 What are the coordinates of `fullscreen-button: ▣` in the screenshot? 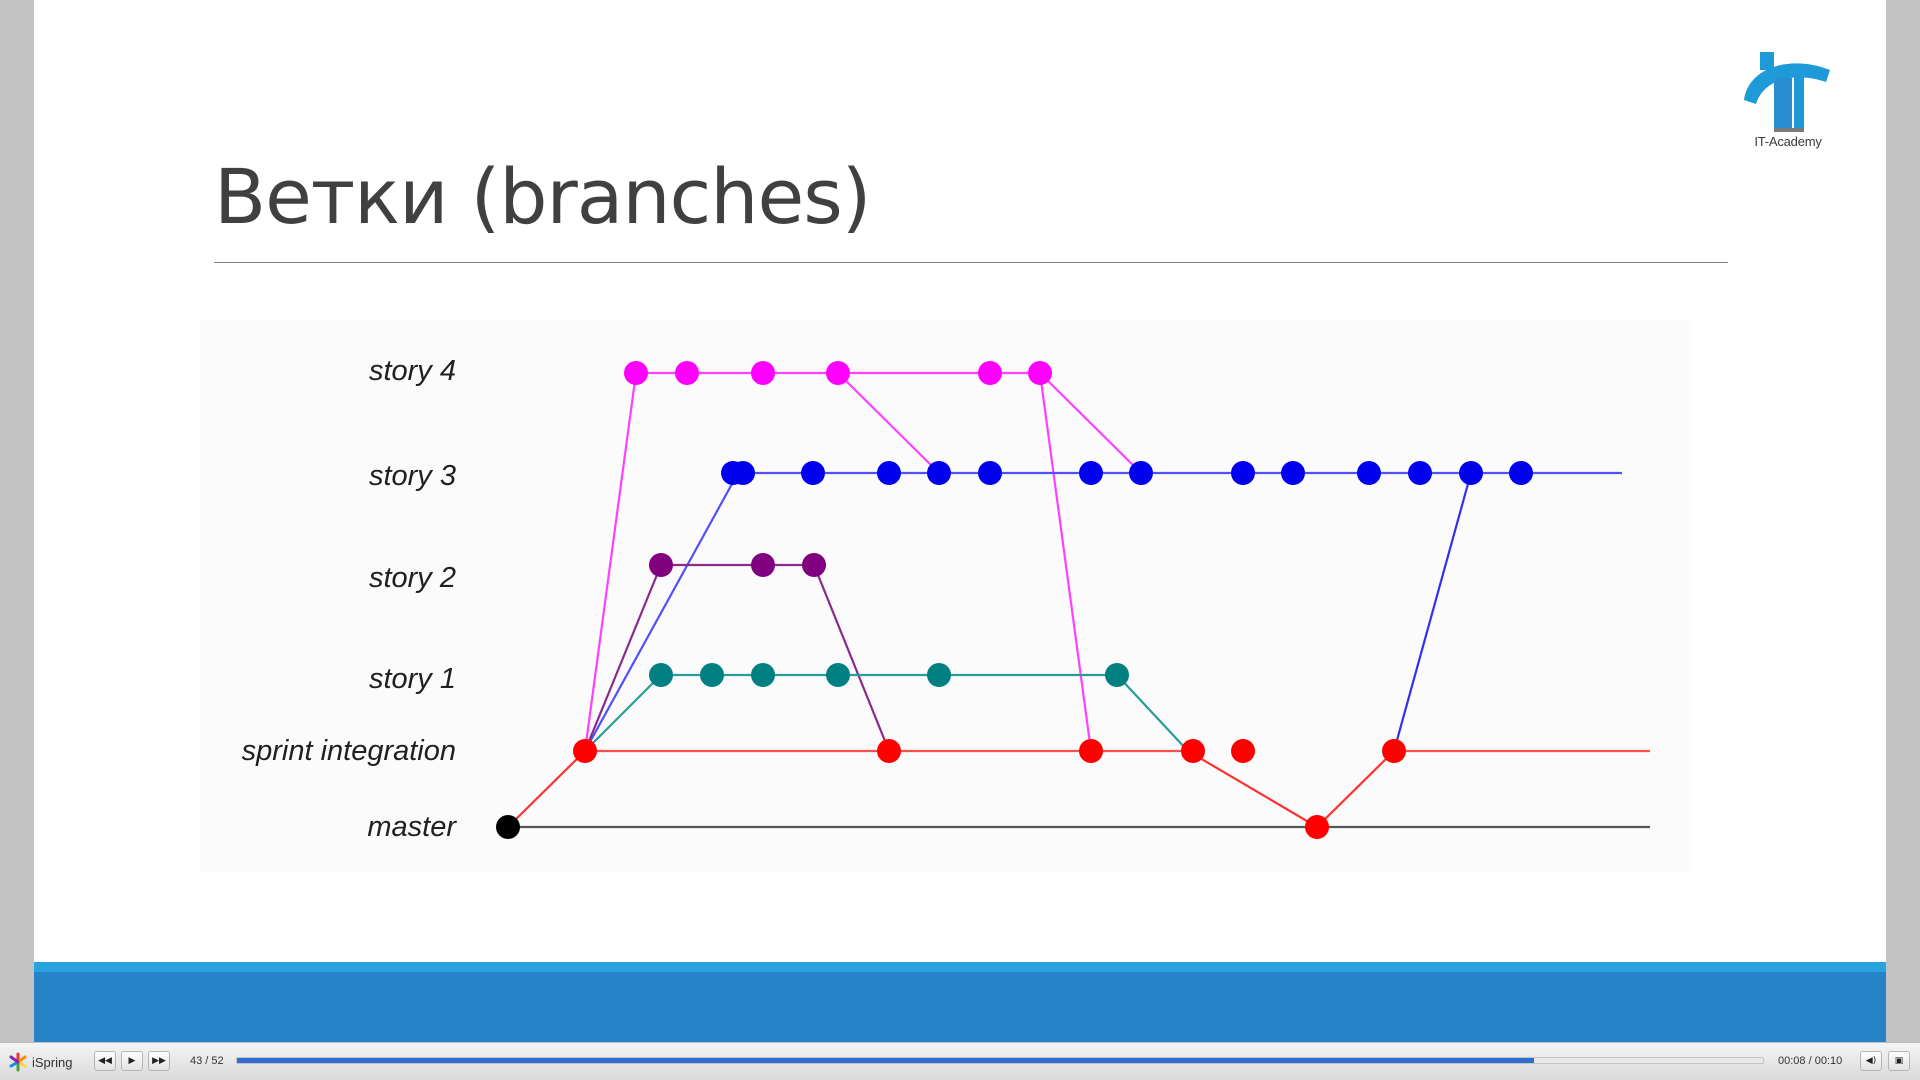 It's located at (1899, 1061).